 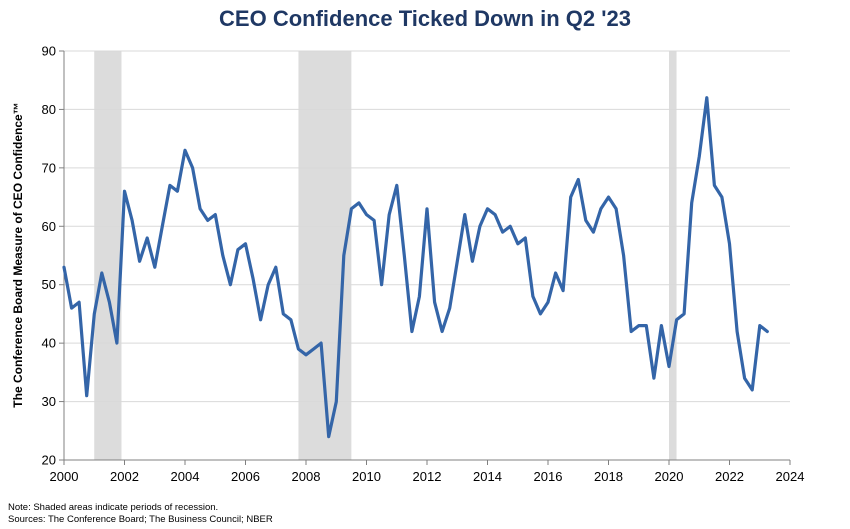 I want to click on y-tick-label-70: 70, so click(x=49, y=167).